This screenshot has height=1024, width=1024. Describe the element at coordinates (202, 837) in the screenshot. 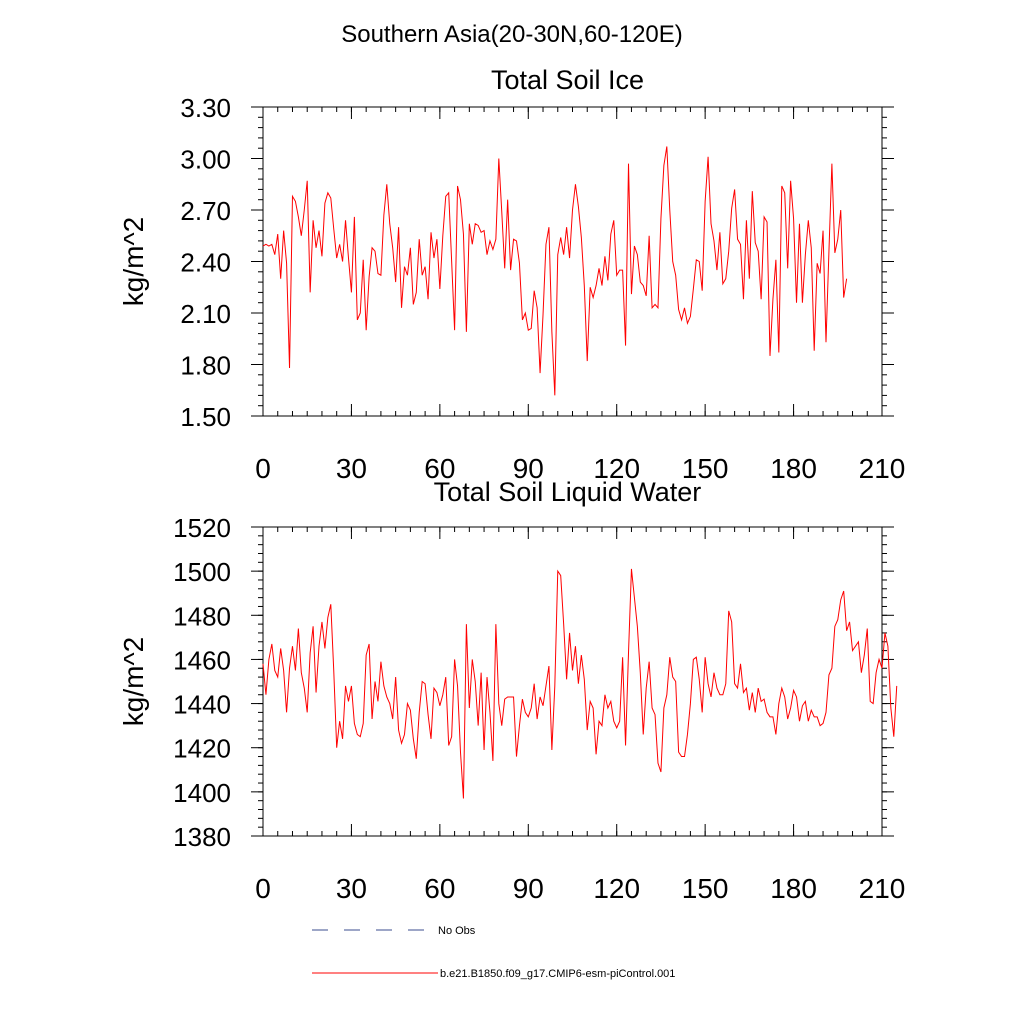

I see `y-tick-label: 1380` at that location.